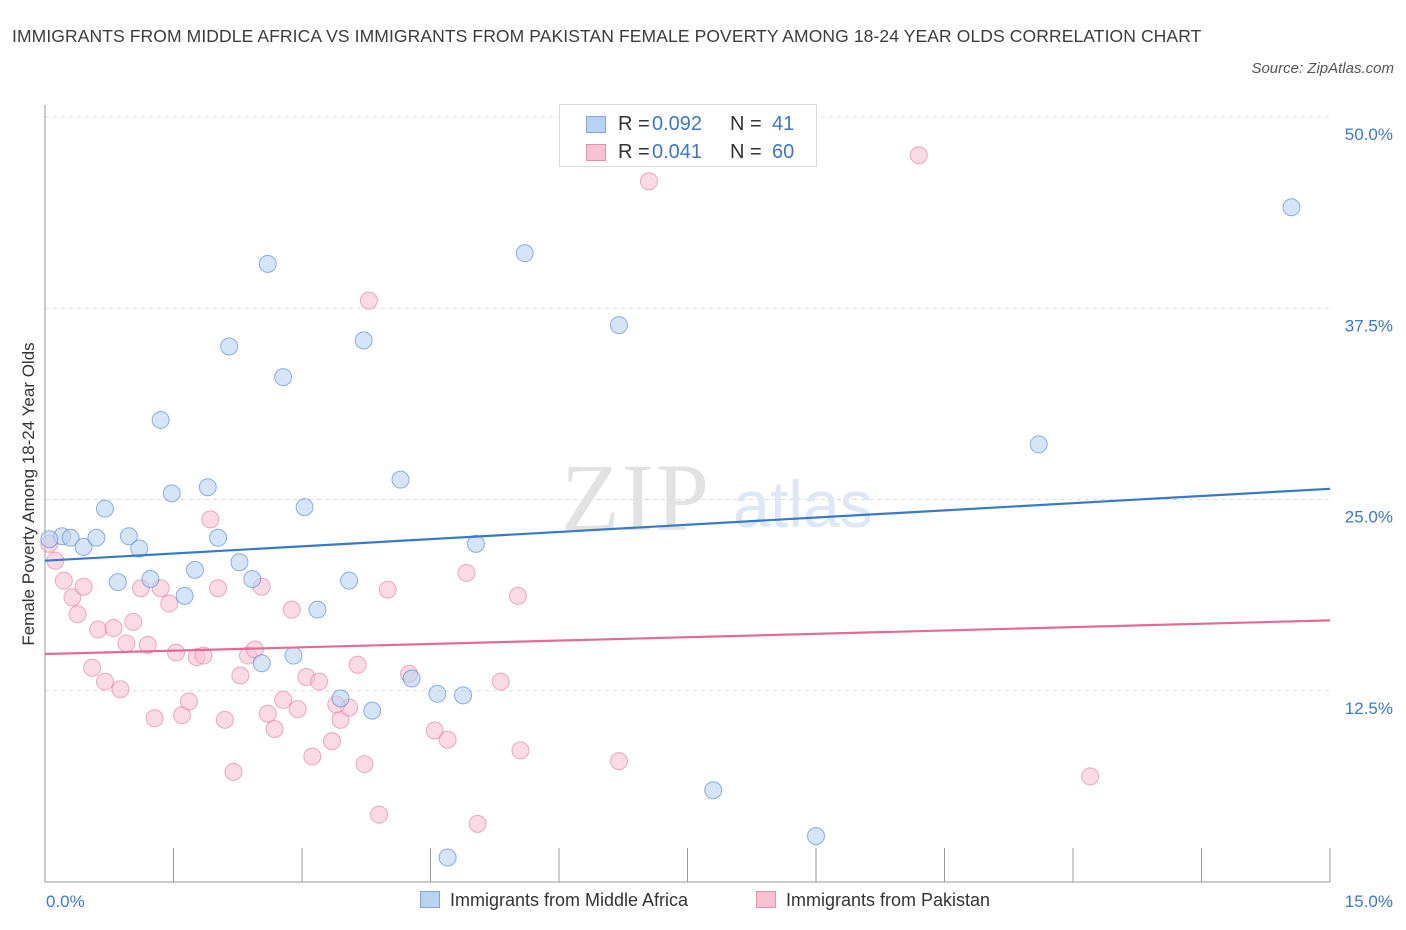  Describe the element at coordinates (596, 124) in the screenshot. I see `legend-swatch-blue` at that location.